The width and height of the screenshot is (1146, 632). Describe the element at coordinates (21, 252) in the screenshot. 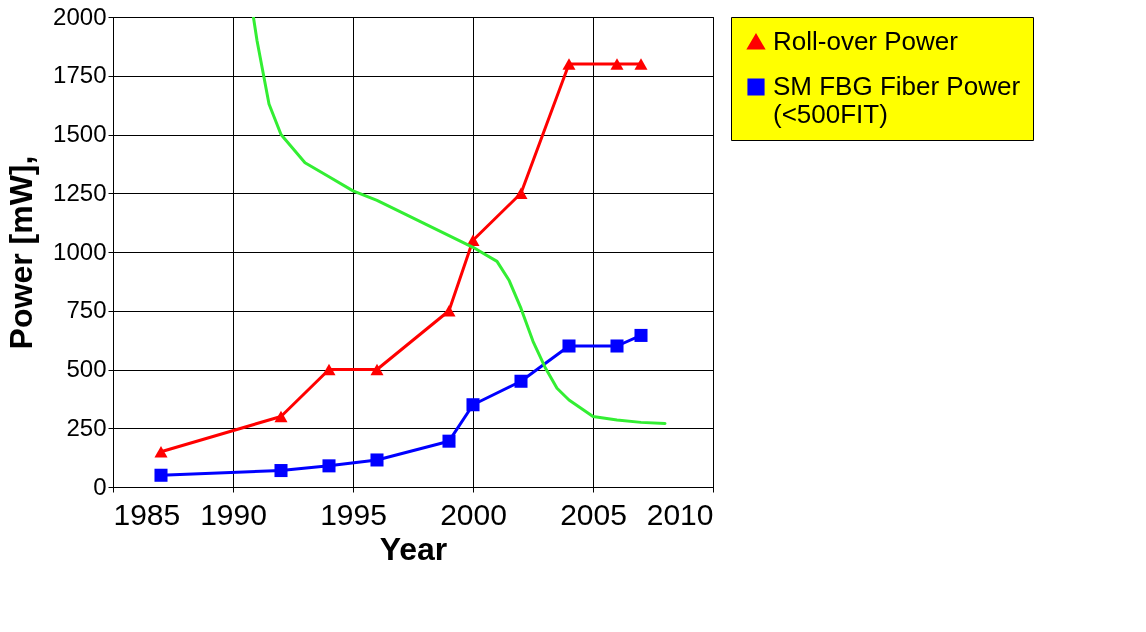

I see `y-axis-title: Power [mW],` at that location.